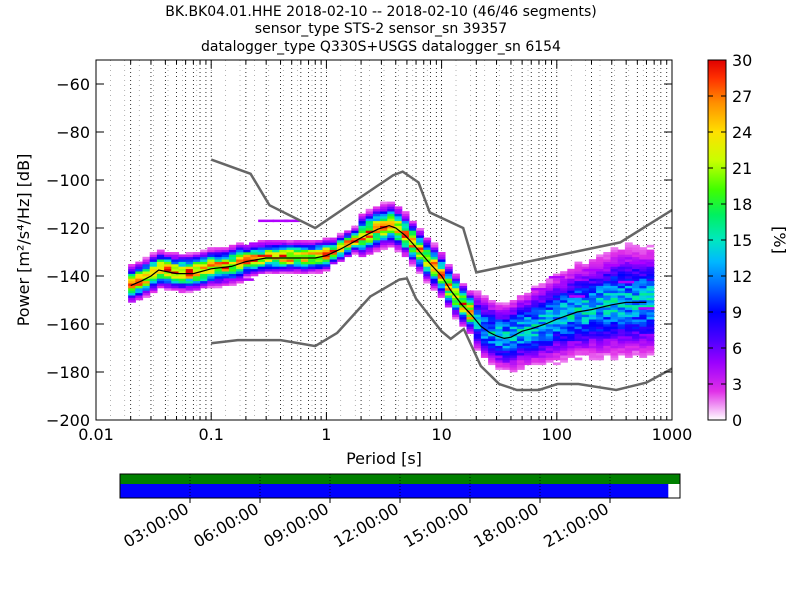 This screenshot has height=600, width=800. I want to click on timeline-tick-label: 21:00:00, so click(576, 525).